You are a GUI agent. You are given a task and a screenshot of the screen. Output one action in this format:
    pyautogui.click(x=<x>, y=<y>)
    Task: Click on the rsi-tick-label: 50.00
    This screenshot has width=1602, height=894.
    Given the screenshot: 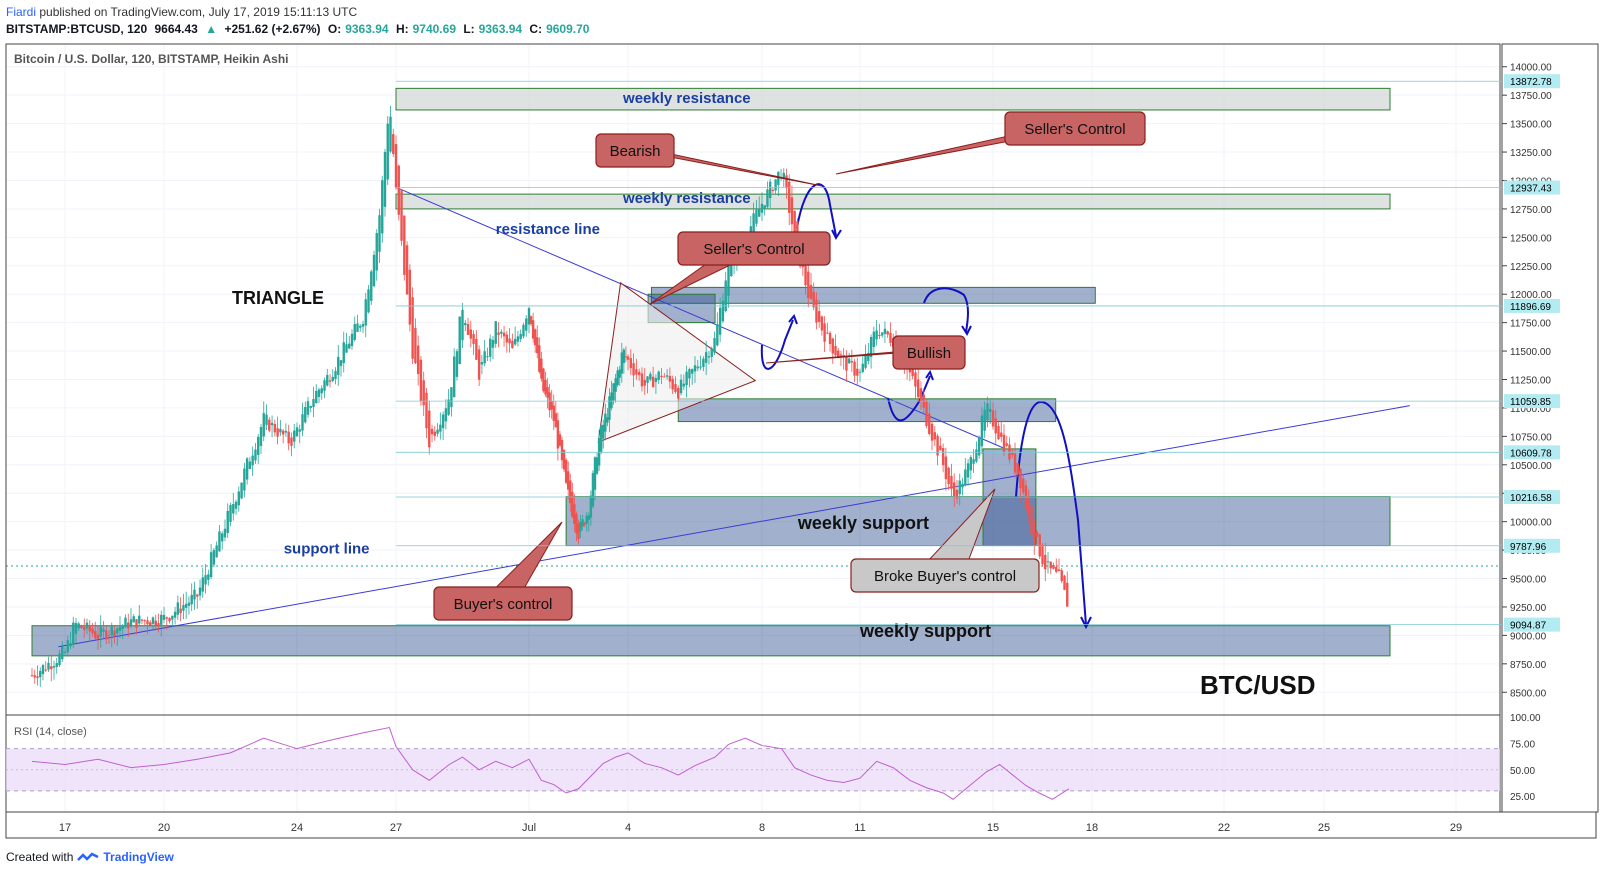 What is the action you would take?
    pyautogui.click(x=1522, y=771)
    